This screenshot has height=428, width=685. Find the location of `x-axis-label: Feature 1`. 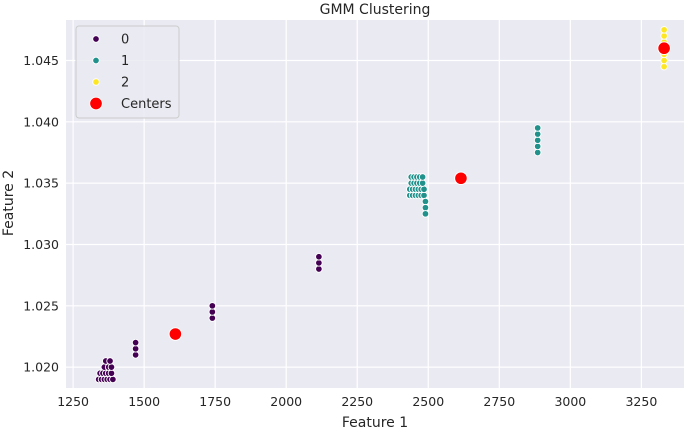

x-axis-label: Feature 1 is located at coordinates (375, 421).